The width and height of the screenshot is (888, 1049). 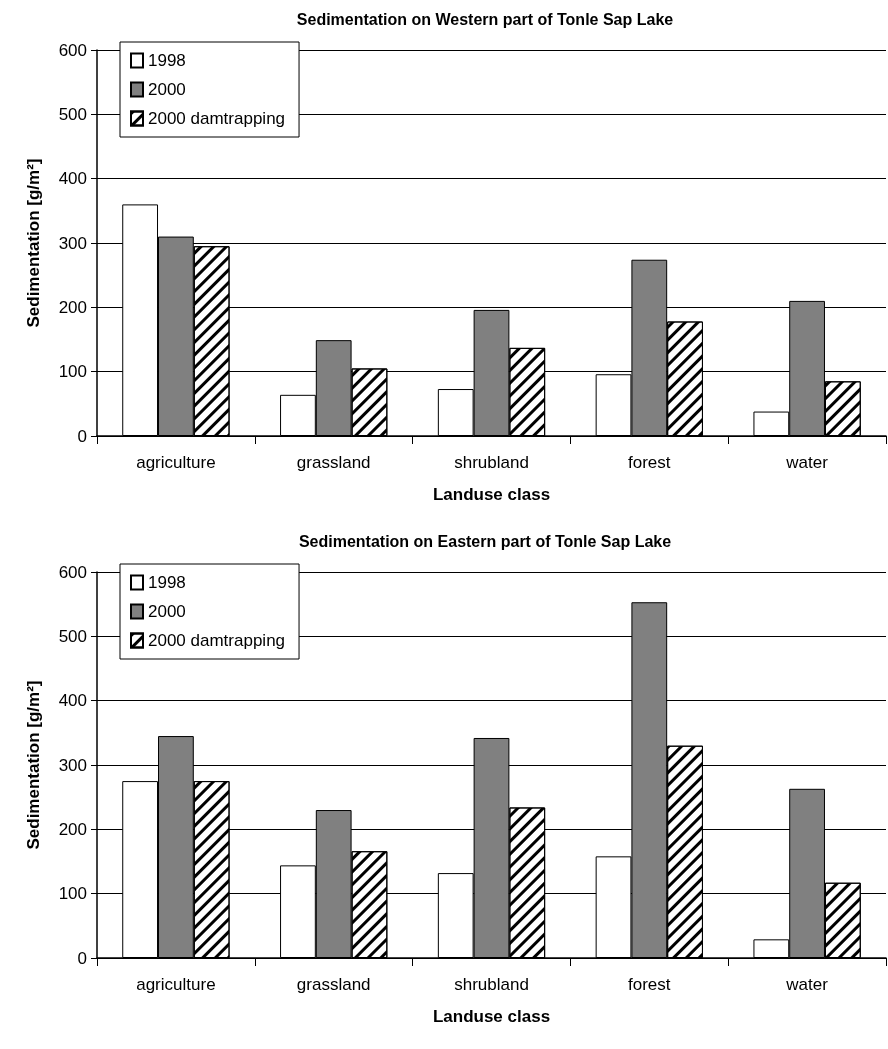 What do you see at coordinates (485, 541) in the screenshot?
I see `chart-title: Sedimentation on Eastern part of Tonle Sap Lake` at bounding box center [485, 541].